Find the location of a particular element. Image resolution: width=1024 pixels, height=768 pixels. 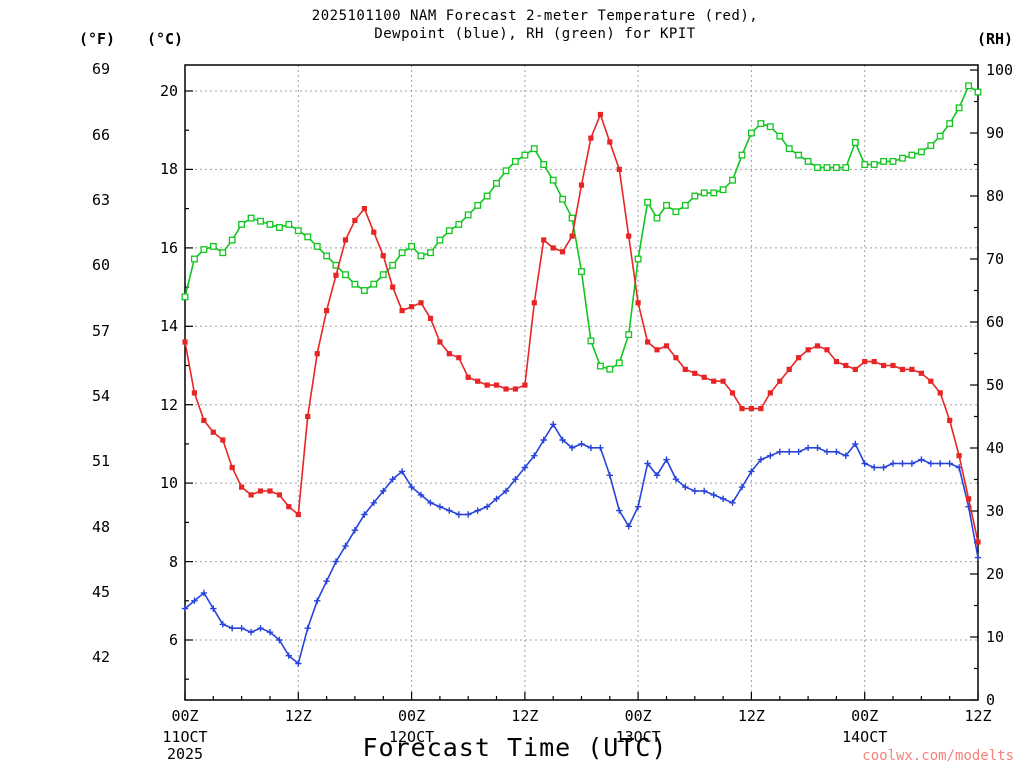

rh-tick-label: 60 is located at coordinates (995, 322).